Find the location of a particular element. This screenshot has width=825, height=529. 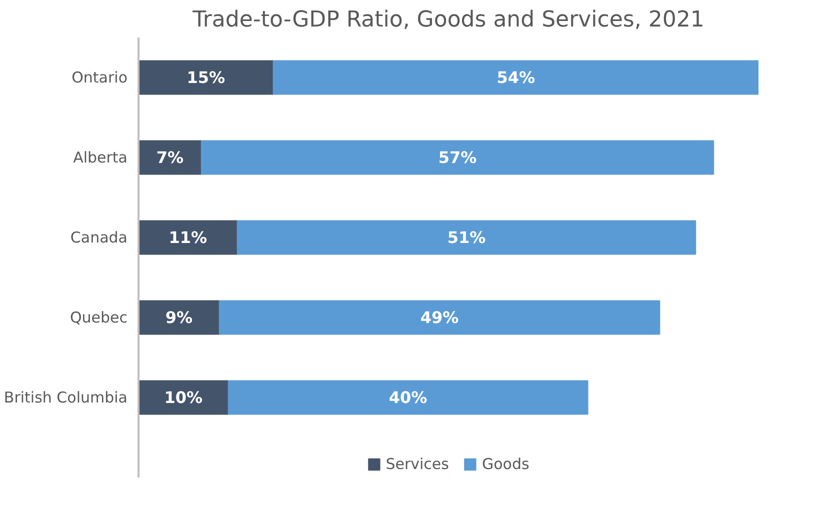

data-label: 11% is located at coordinates (188, 237).